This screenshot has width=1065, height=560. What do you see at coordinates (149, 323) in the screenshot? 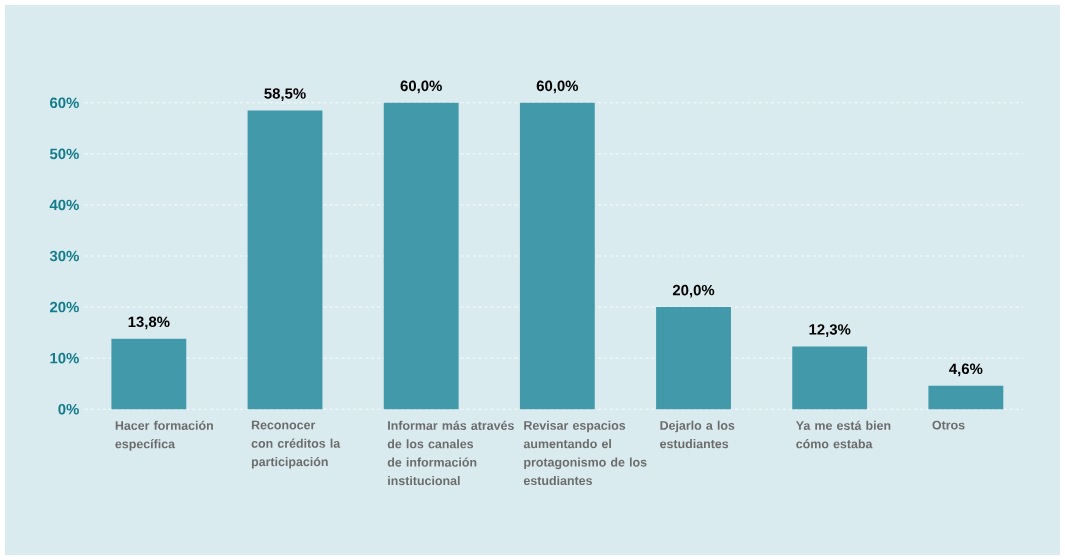
I see `data-label: 13,8%` at bounding box center [149, 323].